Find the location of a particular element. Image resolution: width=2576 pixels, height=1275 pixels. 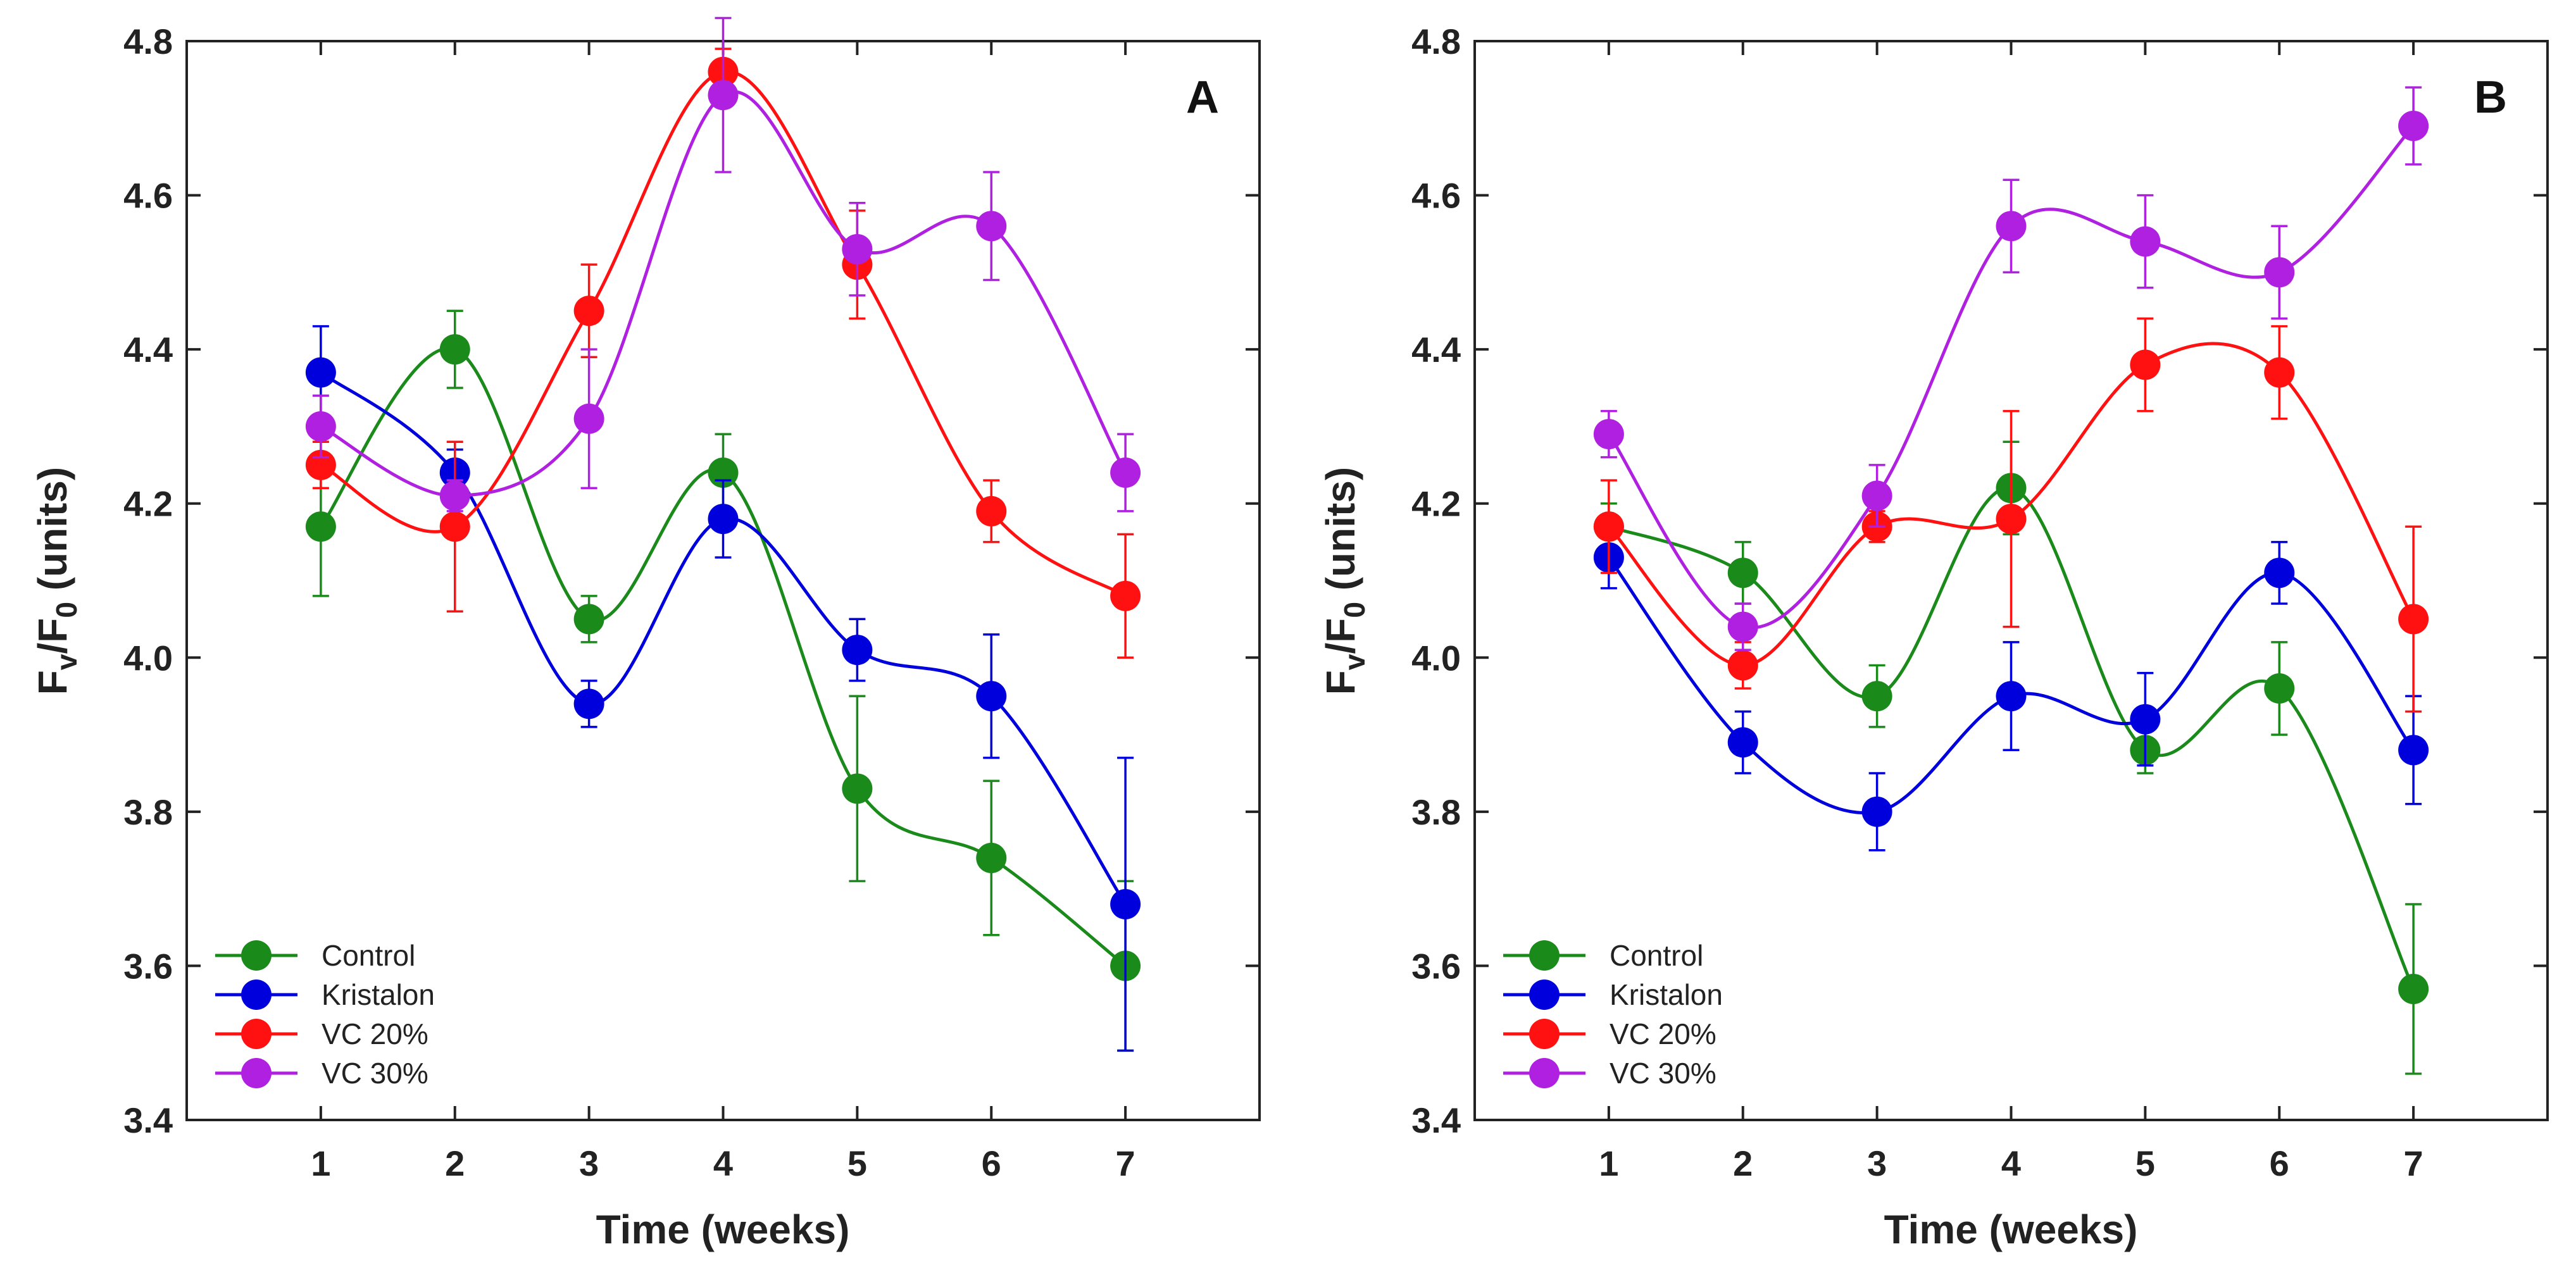

series-kristalon is located at coordinates (2011, 688).